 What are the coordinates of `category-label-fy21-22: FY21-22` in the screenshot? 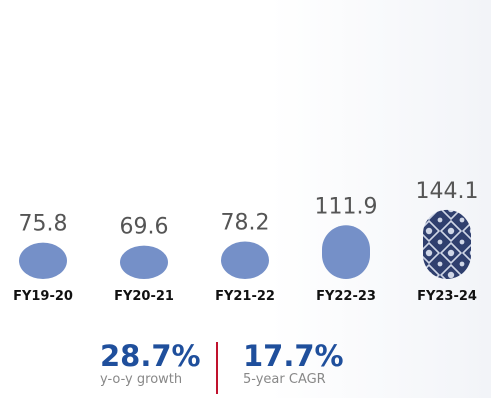 It's located at (245, 296).